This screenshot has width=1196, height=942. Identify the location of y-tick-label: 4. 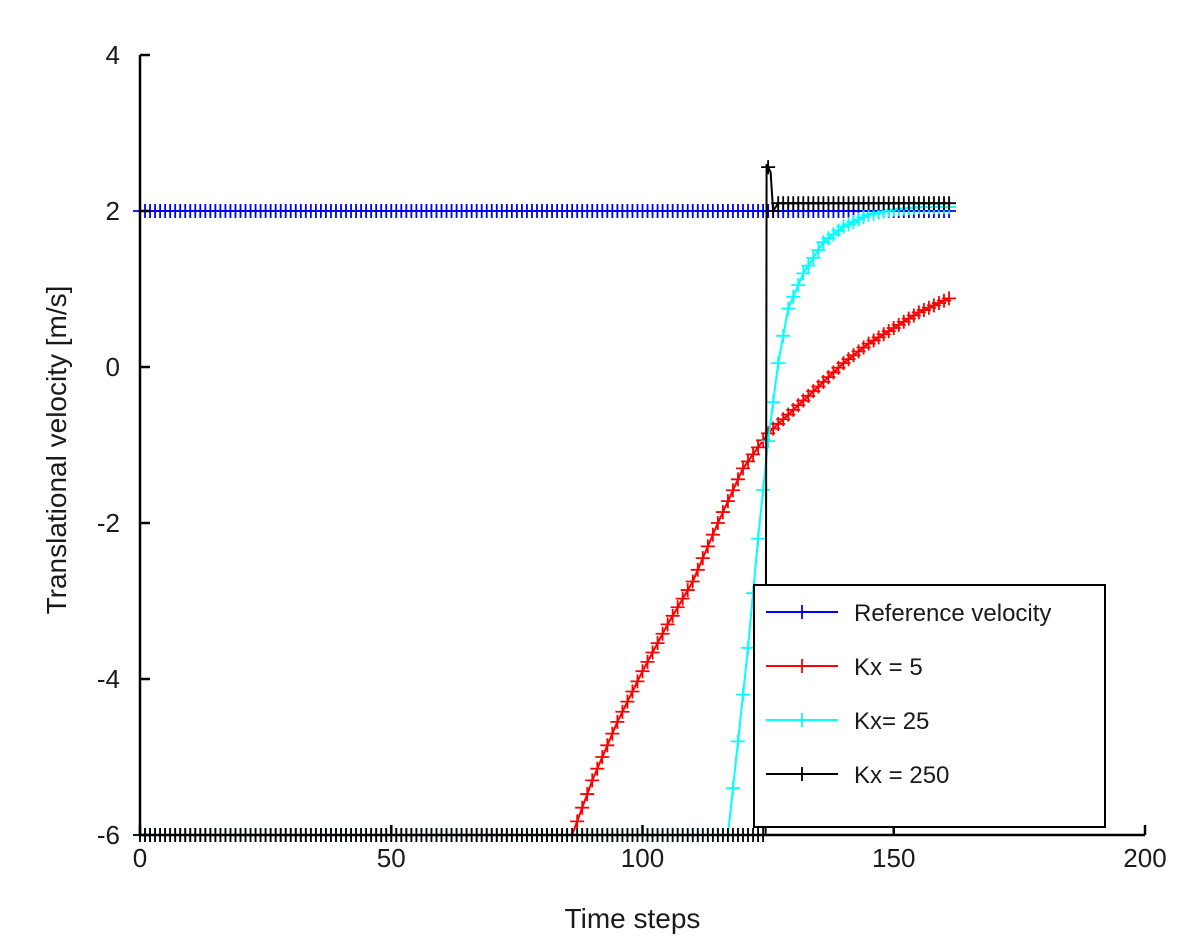
(113, 55).